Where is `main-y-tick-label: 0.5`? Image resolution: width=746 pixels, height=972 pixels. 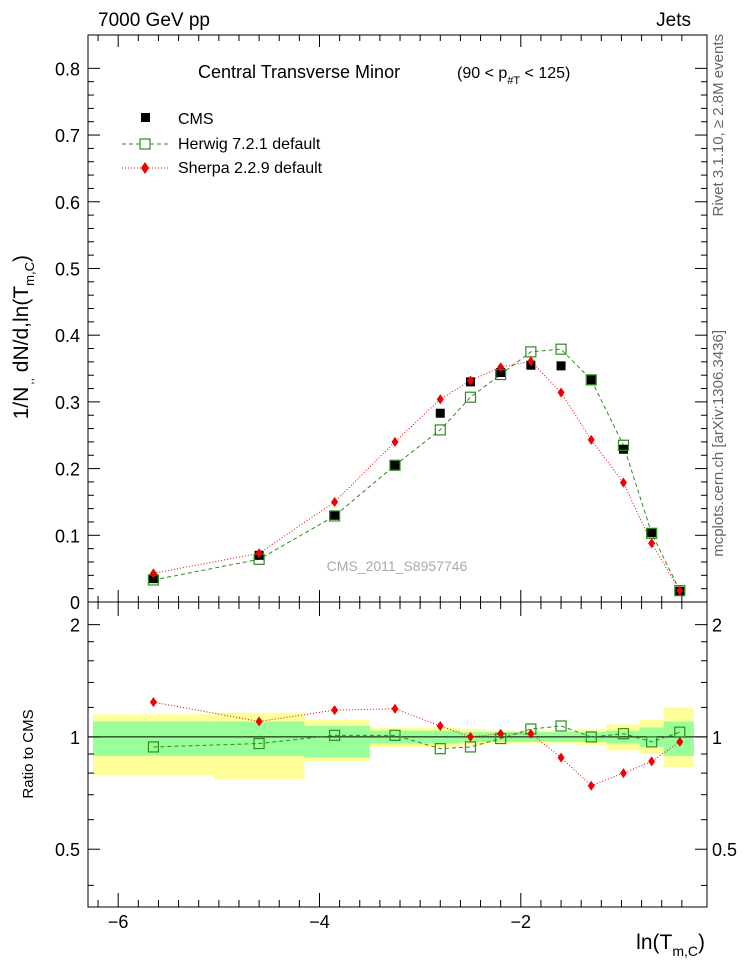
main-y-tick-label: 0.5 is located at coordinates (67, 269).